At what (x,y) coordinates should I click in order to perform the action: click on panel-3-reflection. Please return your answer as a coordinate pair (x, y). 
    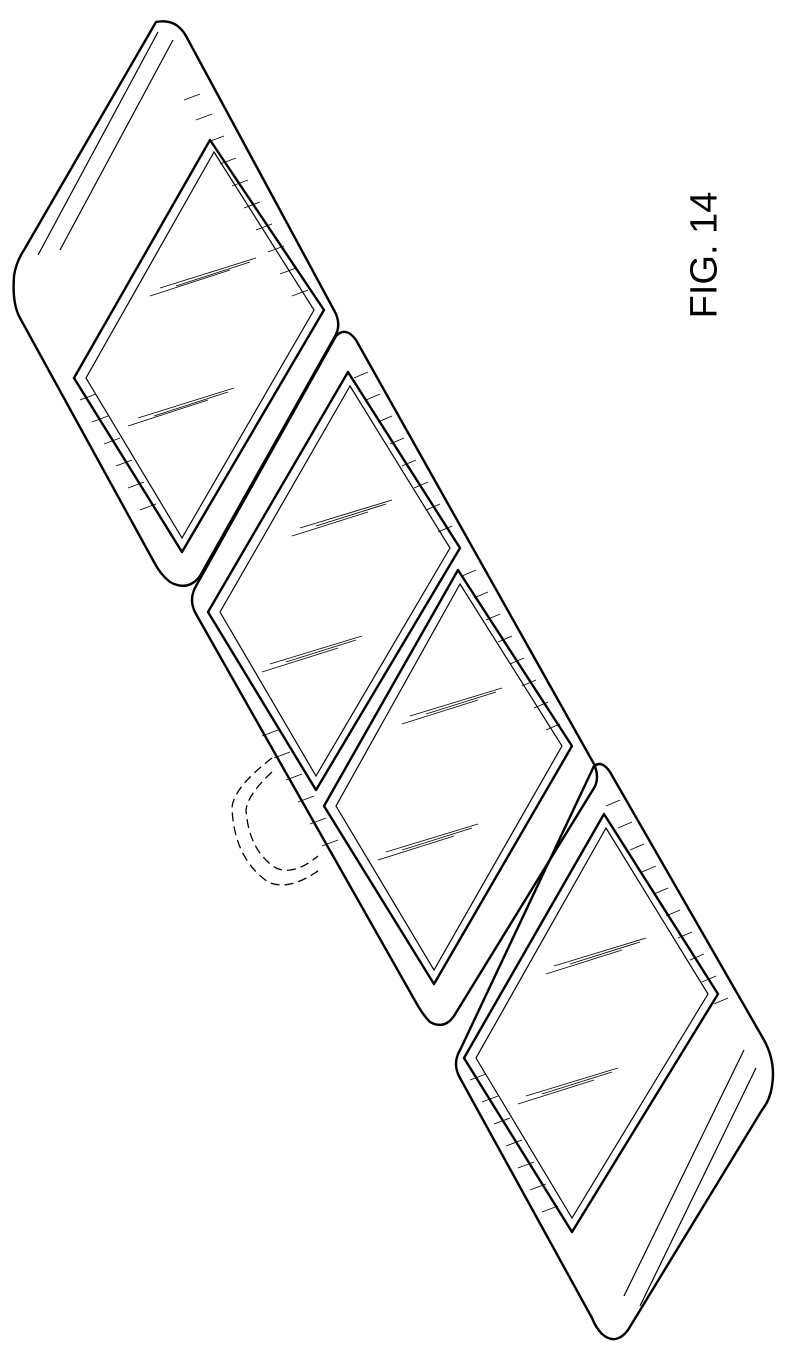
    Looking at the image, I should click on (582, 1021).